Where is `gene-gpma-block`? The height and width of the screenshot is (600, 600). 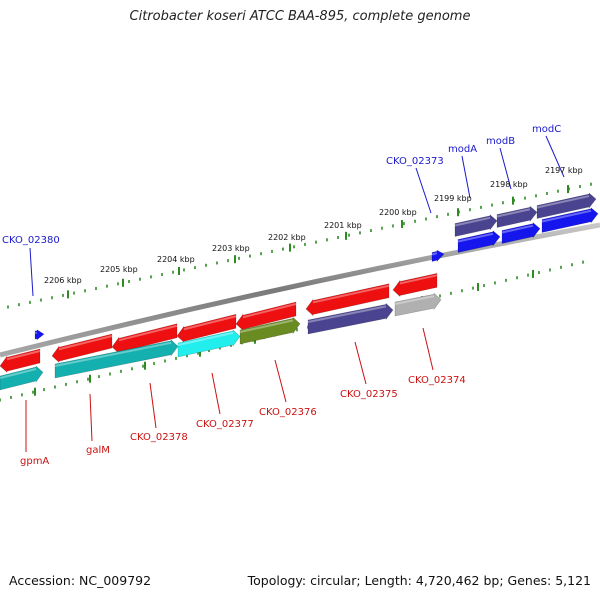 gene-gpma-block is located at coordinates (22, 378).